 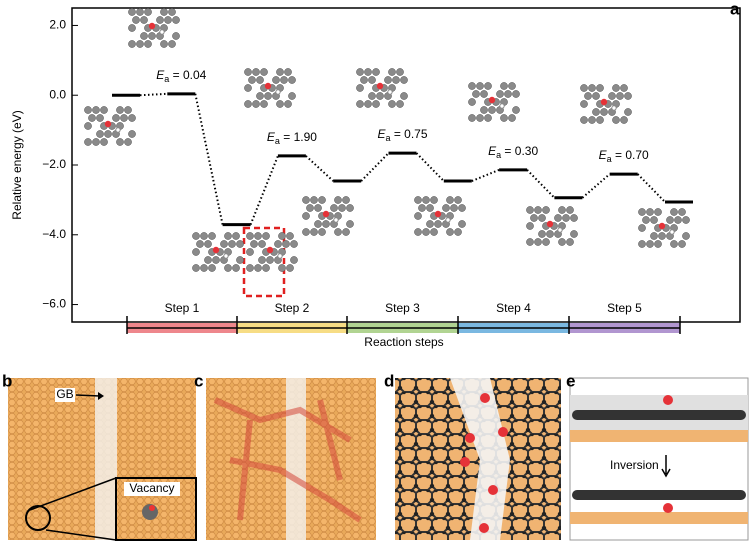 I want to click on step-label: Step 5, so click(x=624, y=308).